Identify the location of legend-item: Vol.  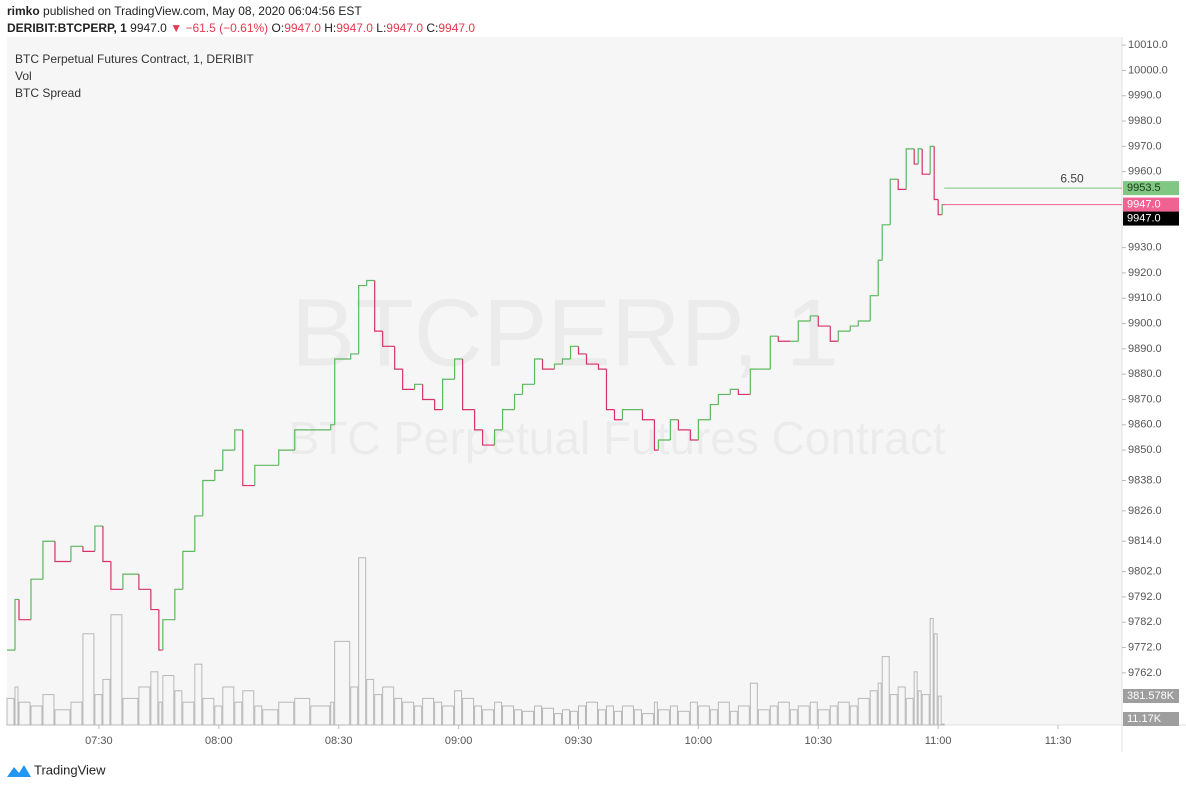
(23, 76).